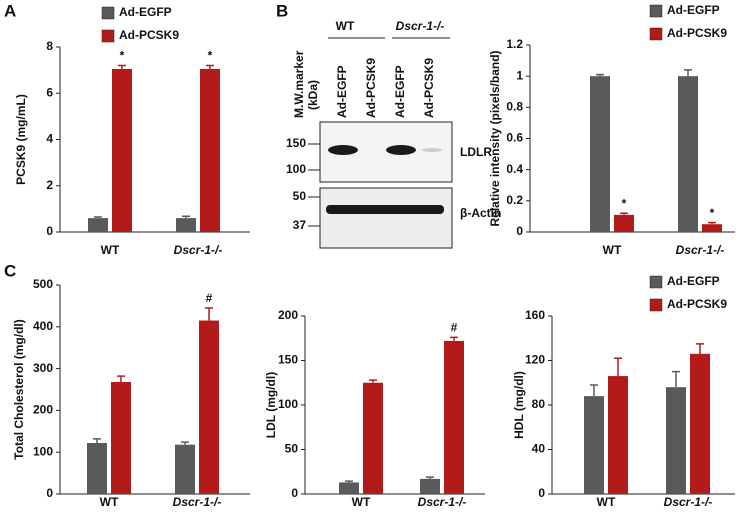 This screenshot has width=738, height=516. What do you see at coordinates (49, 139) in the screenshot?
I see `y-tick-label: 4` at bounding box center [49, 139].